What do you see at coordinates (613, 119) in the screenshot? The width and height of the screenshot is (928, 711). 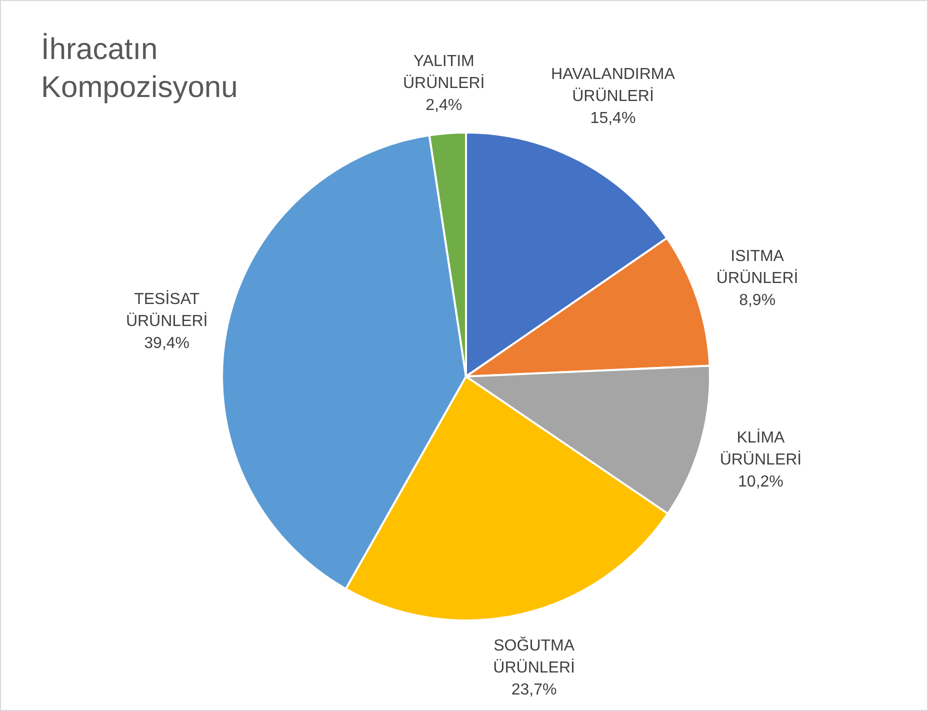 I see `data-label: 15,4%` at bounding box center [613, 119].